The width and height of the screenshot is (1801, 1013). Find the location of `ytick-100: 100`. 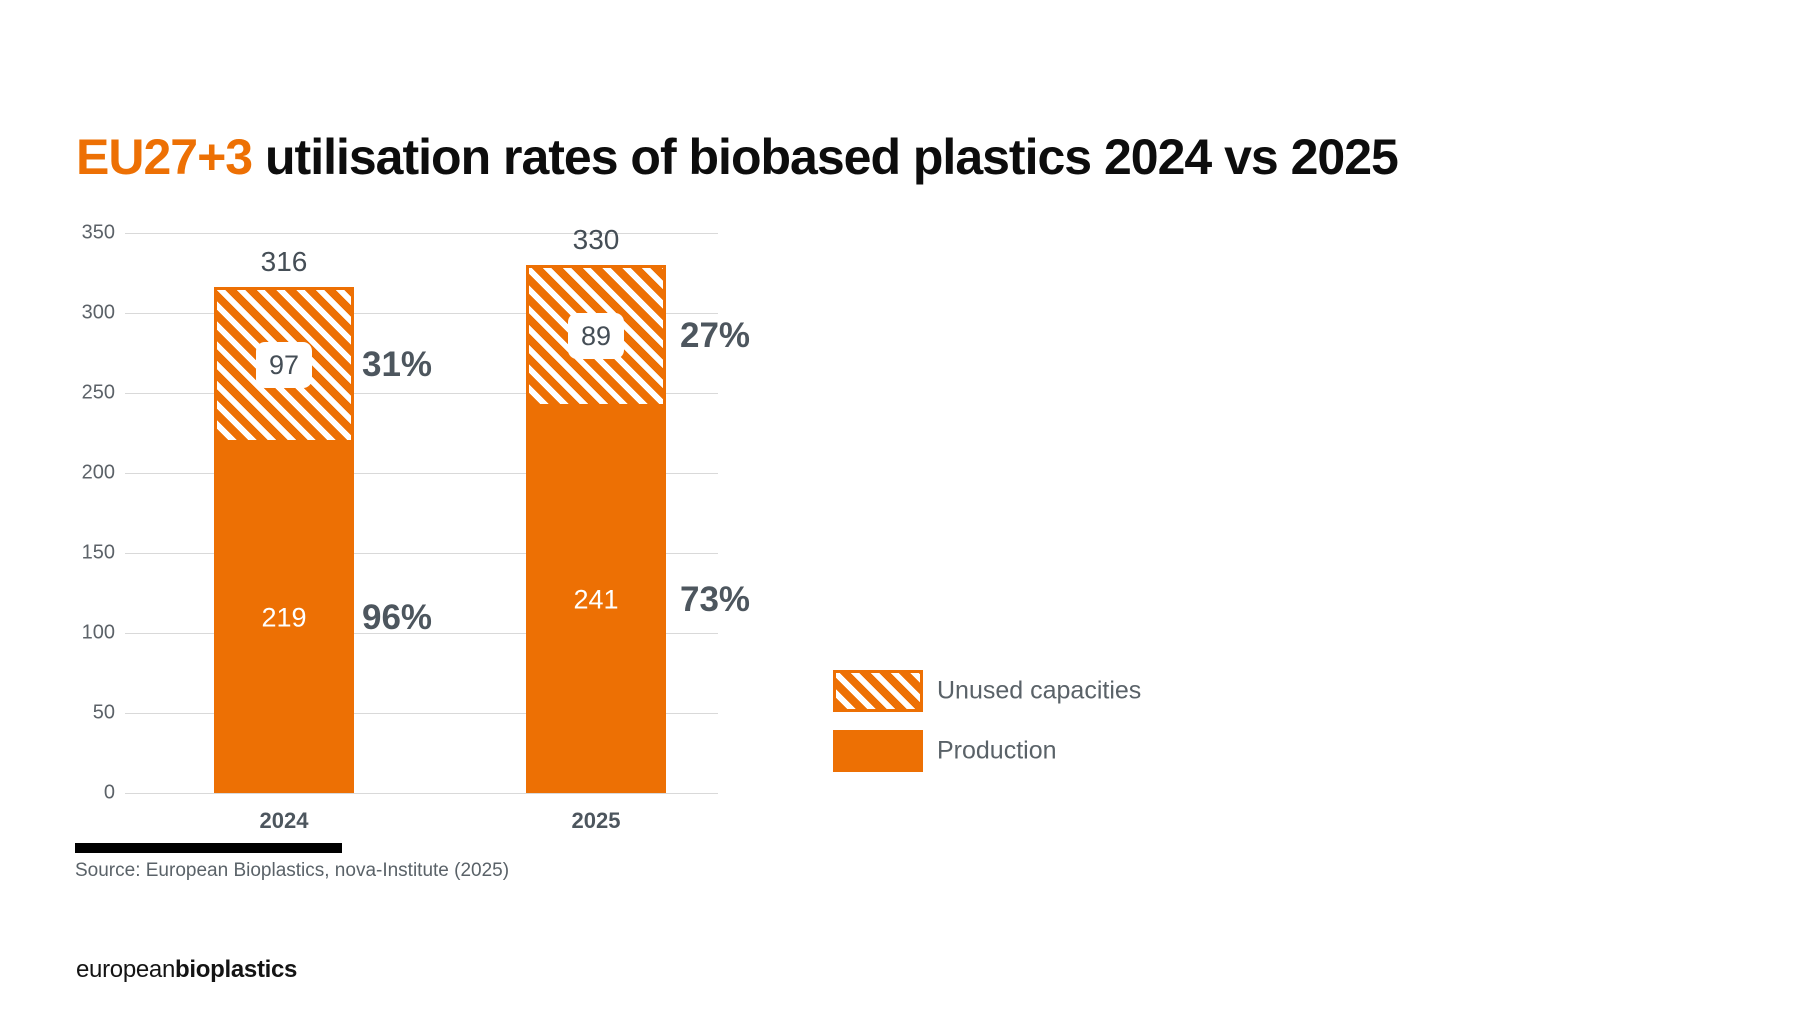

ytick-100: 100 is located at coordinates (98, 632).